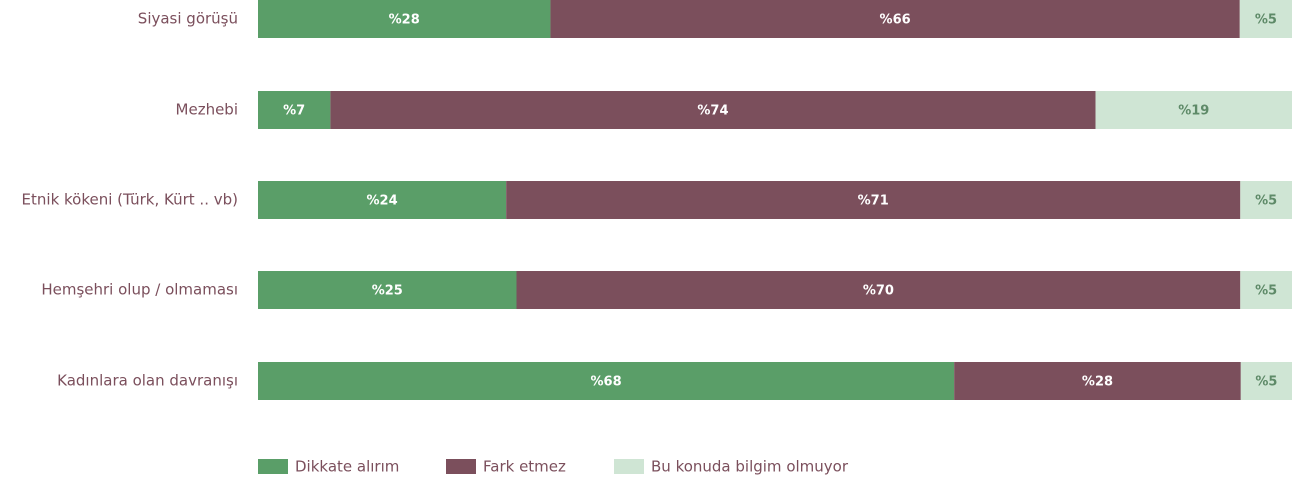  I want to click on legend-label: Fark etmez, so click(524, 467).